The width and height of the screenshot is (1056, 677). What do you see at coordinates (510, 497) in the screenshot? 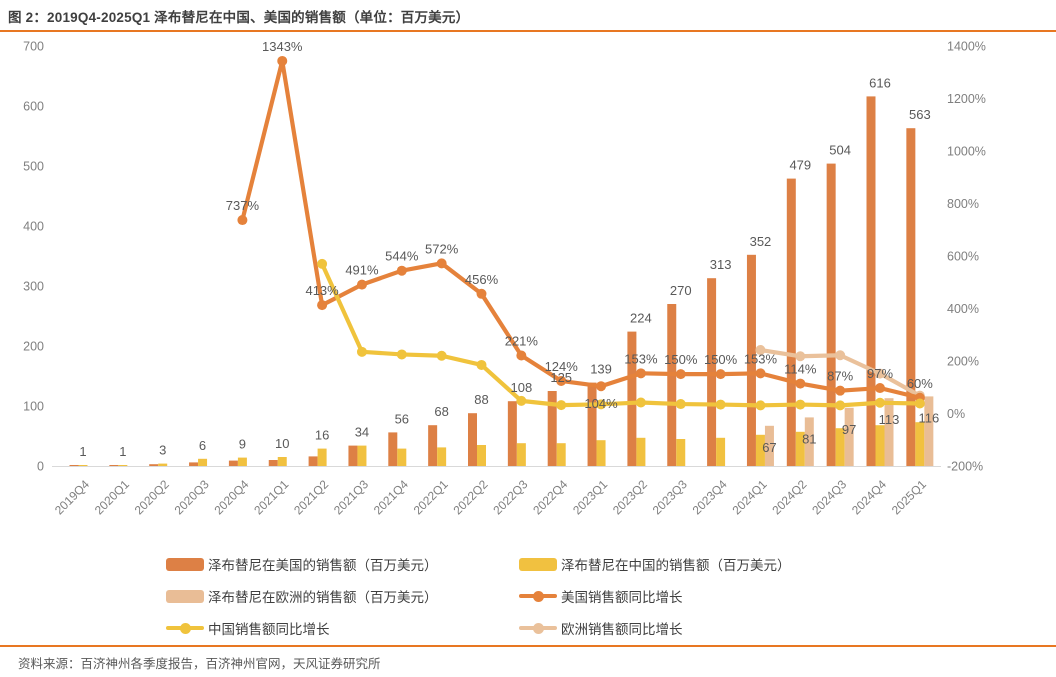
I see `svg-text: 2022Q3` at bounding box center [510, 497].